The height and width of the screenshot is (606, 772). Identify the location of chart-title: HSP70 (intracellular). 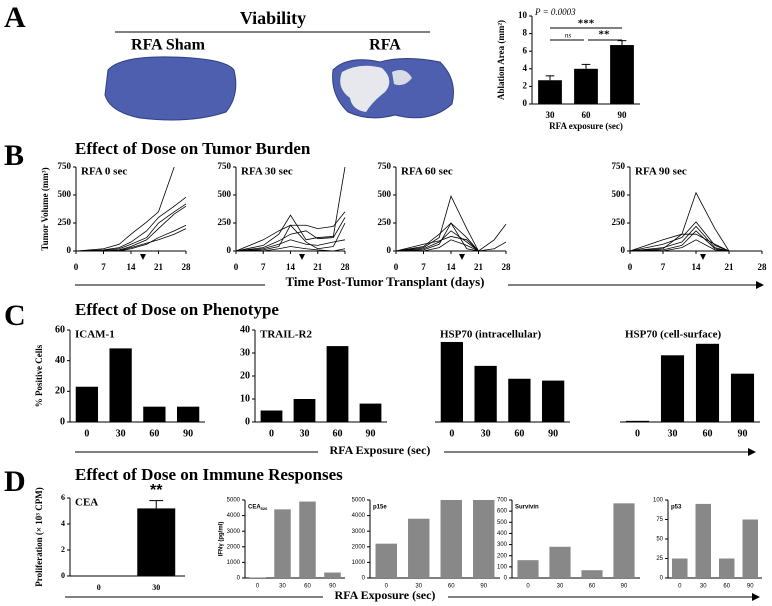
(490, 335).